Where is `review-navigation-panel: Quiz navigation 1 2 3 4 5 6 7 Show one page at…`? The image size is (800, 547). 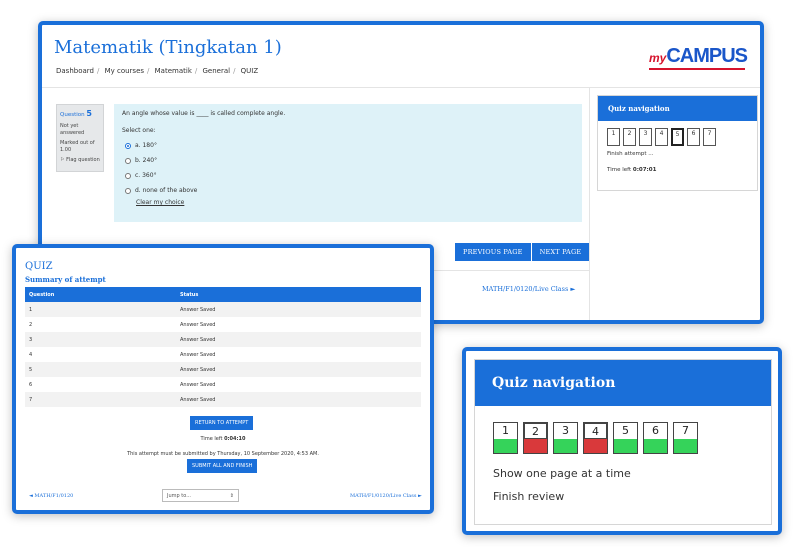 review-navigation-panel: Quiz navigation 1 2 3 4 5 6 7 Show one page at… is located at coordinates (622, 441).